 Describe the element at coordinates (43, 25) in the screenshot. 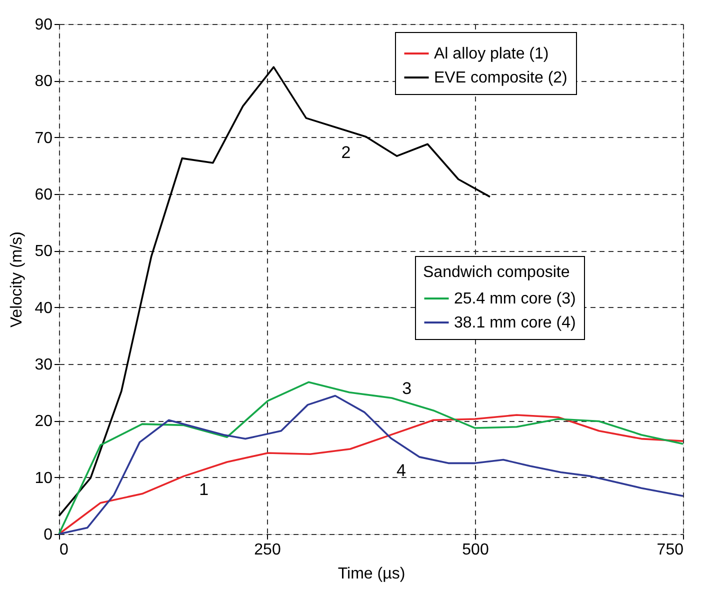

I see `y-tick-label: 90` at that location.